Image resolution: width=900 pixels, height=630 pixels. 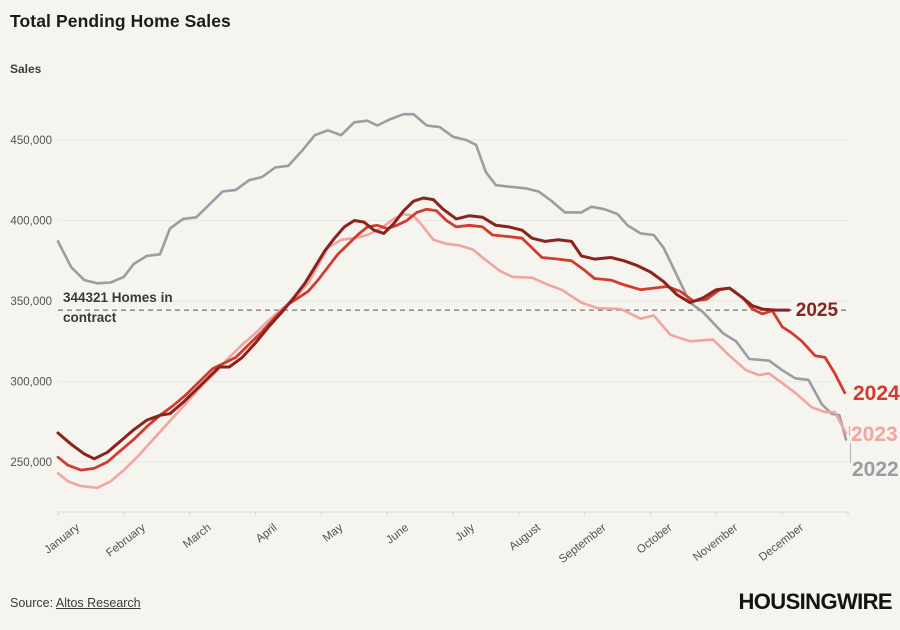 What do you see at coordinates (26, 69) in the screenshot?
I see `y-axis-title: Sales` at bounding box center [26, 69].